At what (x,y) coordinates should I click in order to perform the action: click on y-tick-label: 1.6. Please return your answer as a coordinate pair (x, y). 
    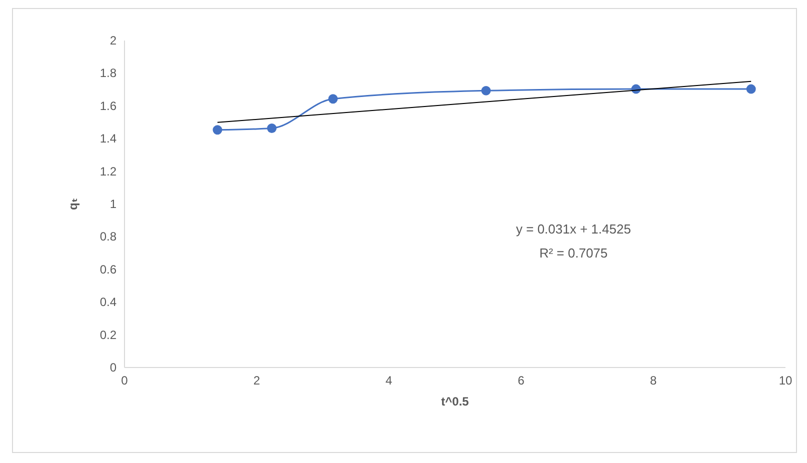
    Looking at the image, I should click on (108, 105).